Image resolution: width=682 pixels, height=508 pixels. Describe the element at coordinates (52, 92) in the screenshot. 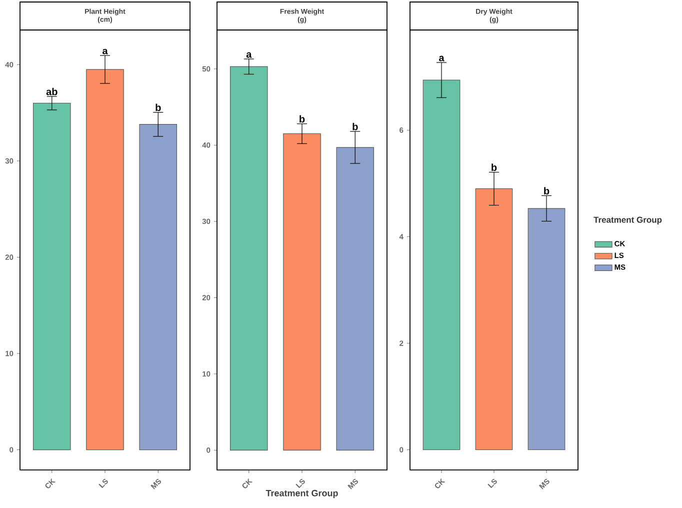

I see `annotation: ab` at that location.